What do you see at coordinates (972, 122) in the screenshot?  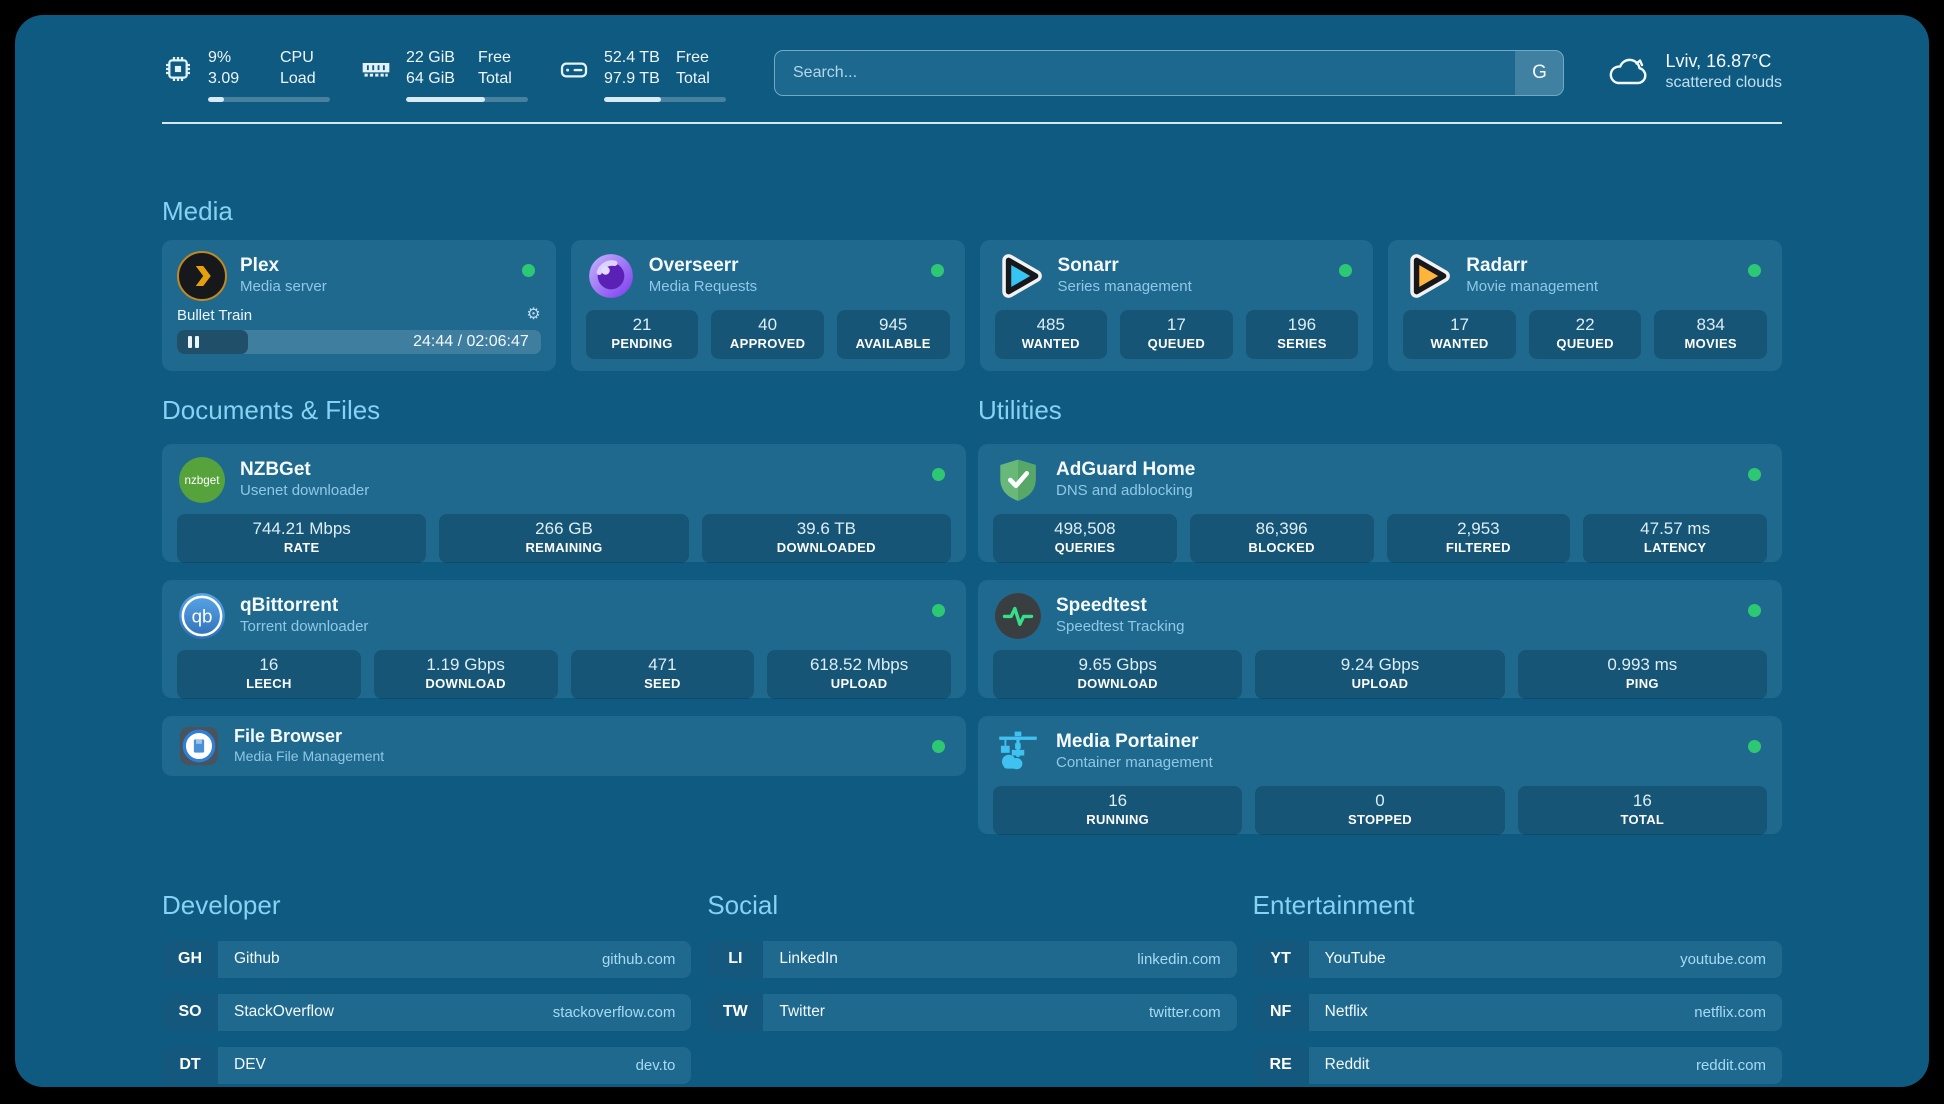 I see `header-divider` at bounding box center [972, 122].